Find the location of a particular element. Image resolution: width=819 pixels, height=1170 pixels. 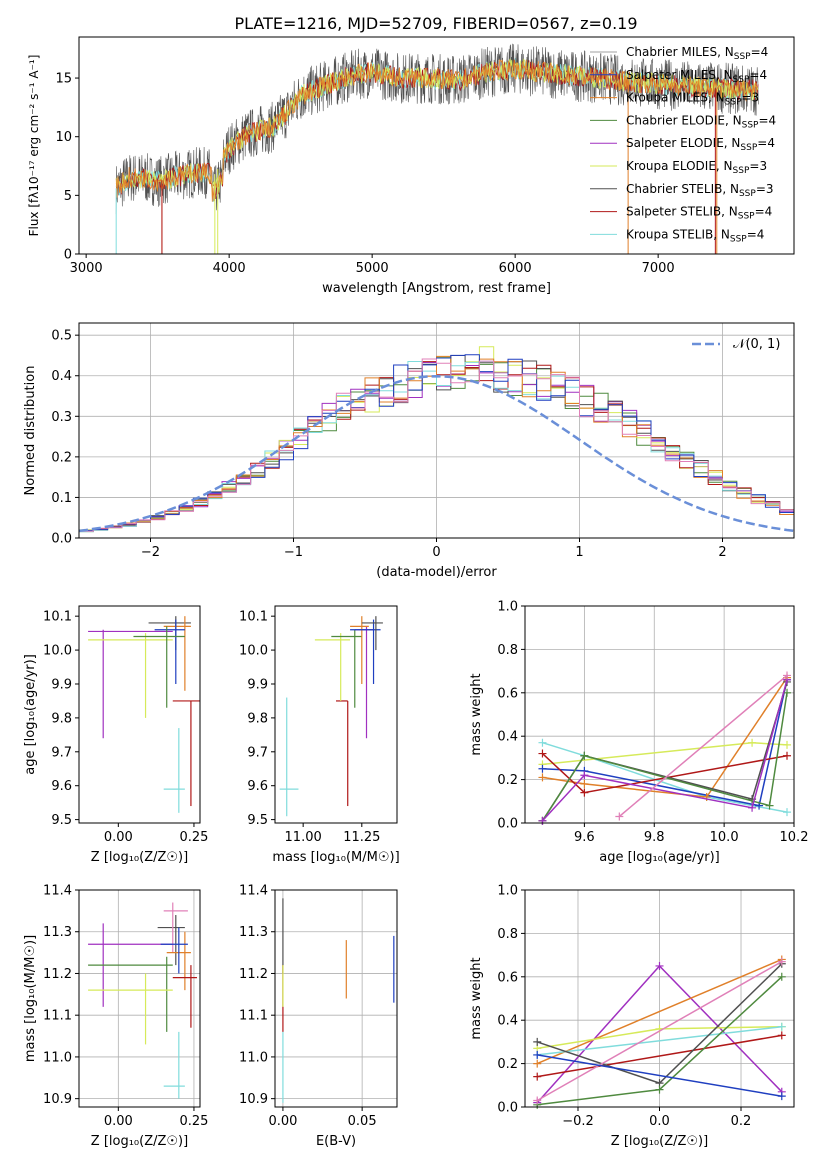

y-tick-label: 0.3 is located at coordinates (61, 417).